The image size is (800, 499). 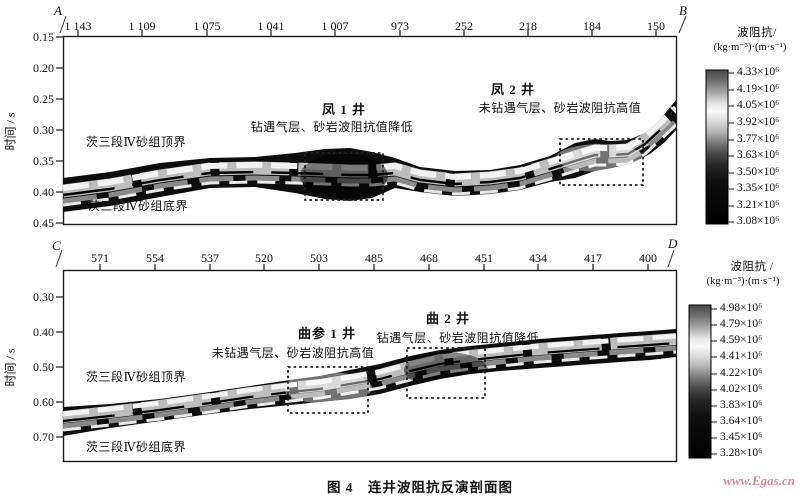 I want to click on x-tick-label: 218, so click(x=528, y=26).